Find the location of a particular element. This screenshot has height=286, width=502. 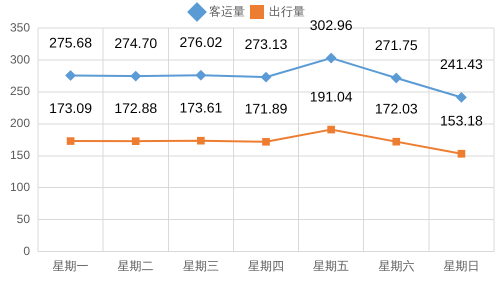

data-label: 153.18 is located at coordinates (462, 120).